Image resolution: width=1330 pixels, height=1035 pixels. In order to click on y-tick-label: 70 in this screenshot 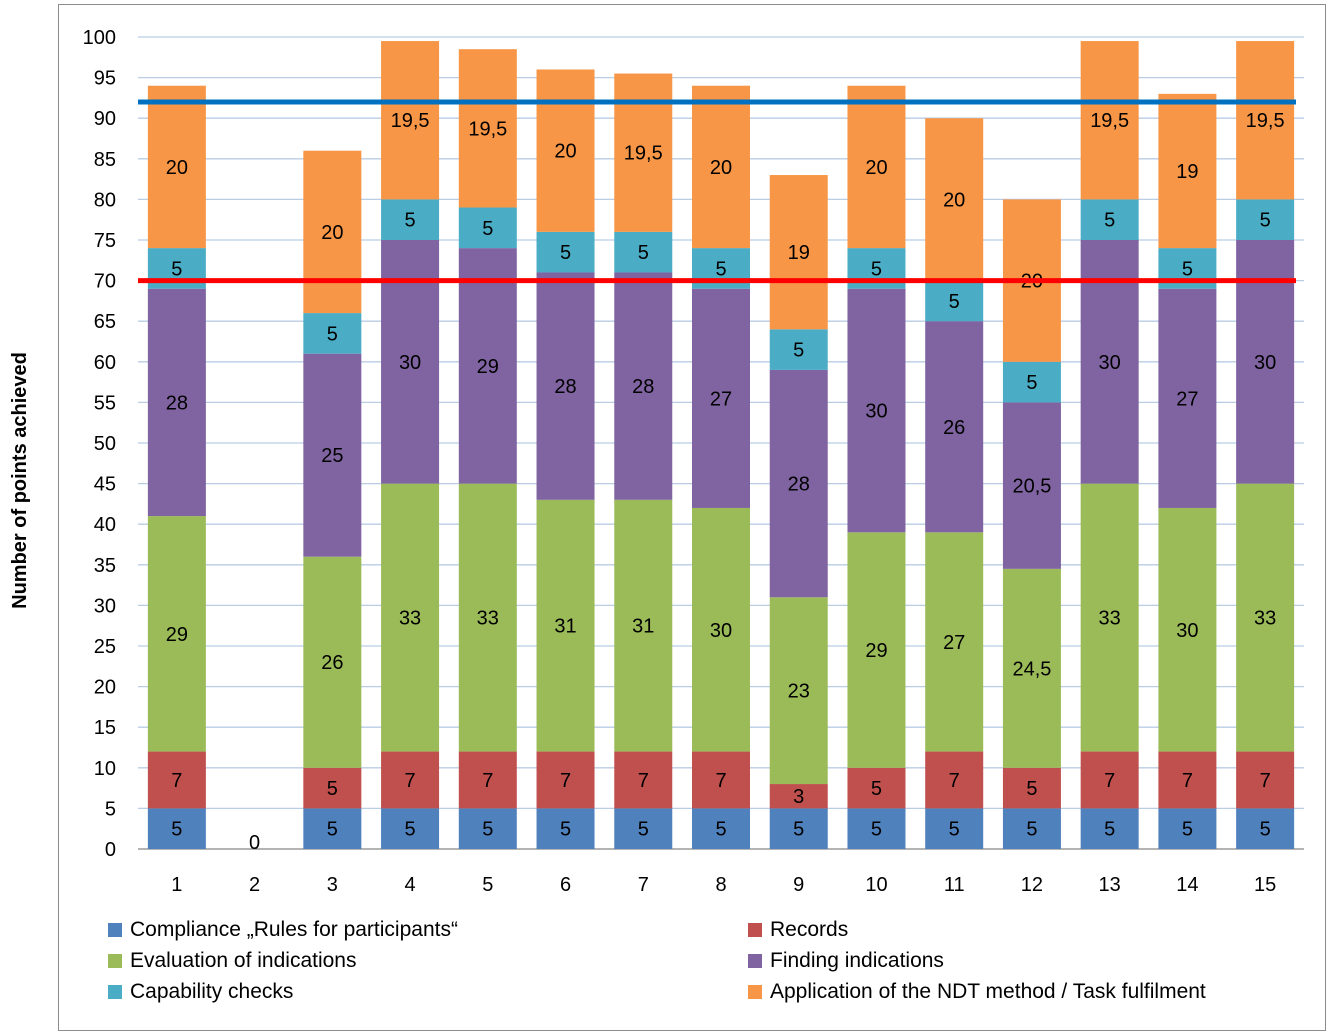, I will do `click(105, 282)`.